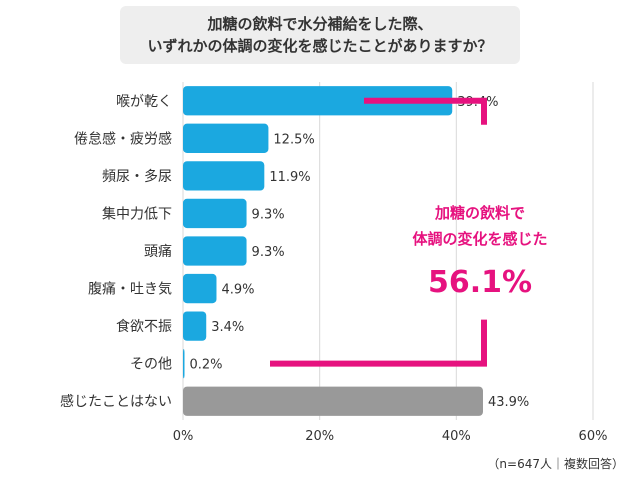 This screenshot has height=480, width=640. Describe the element at coordinates (508, 402) in the screenshot. I see `value-label: 43.9%` at that location.